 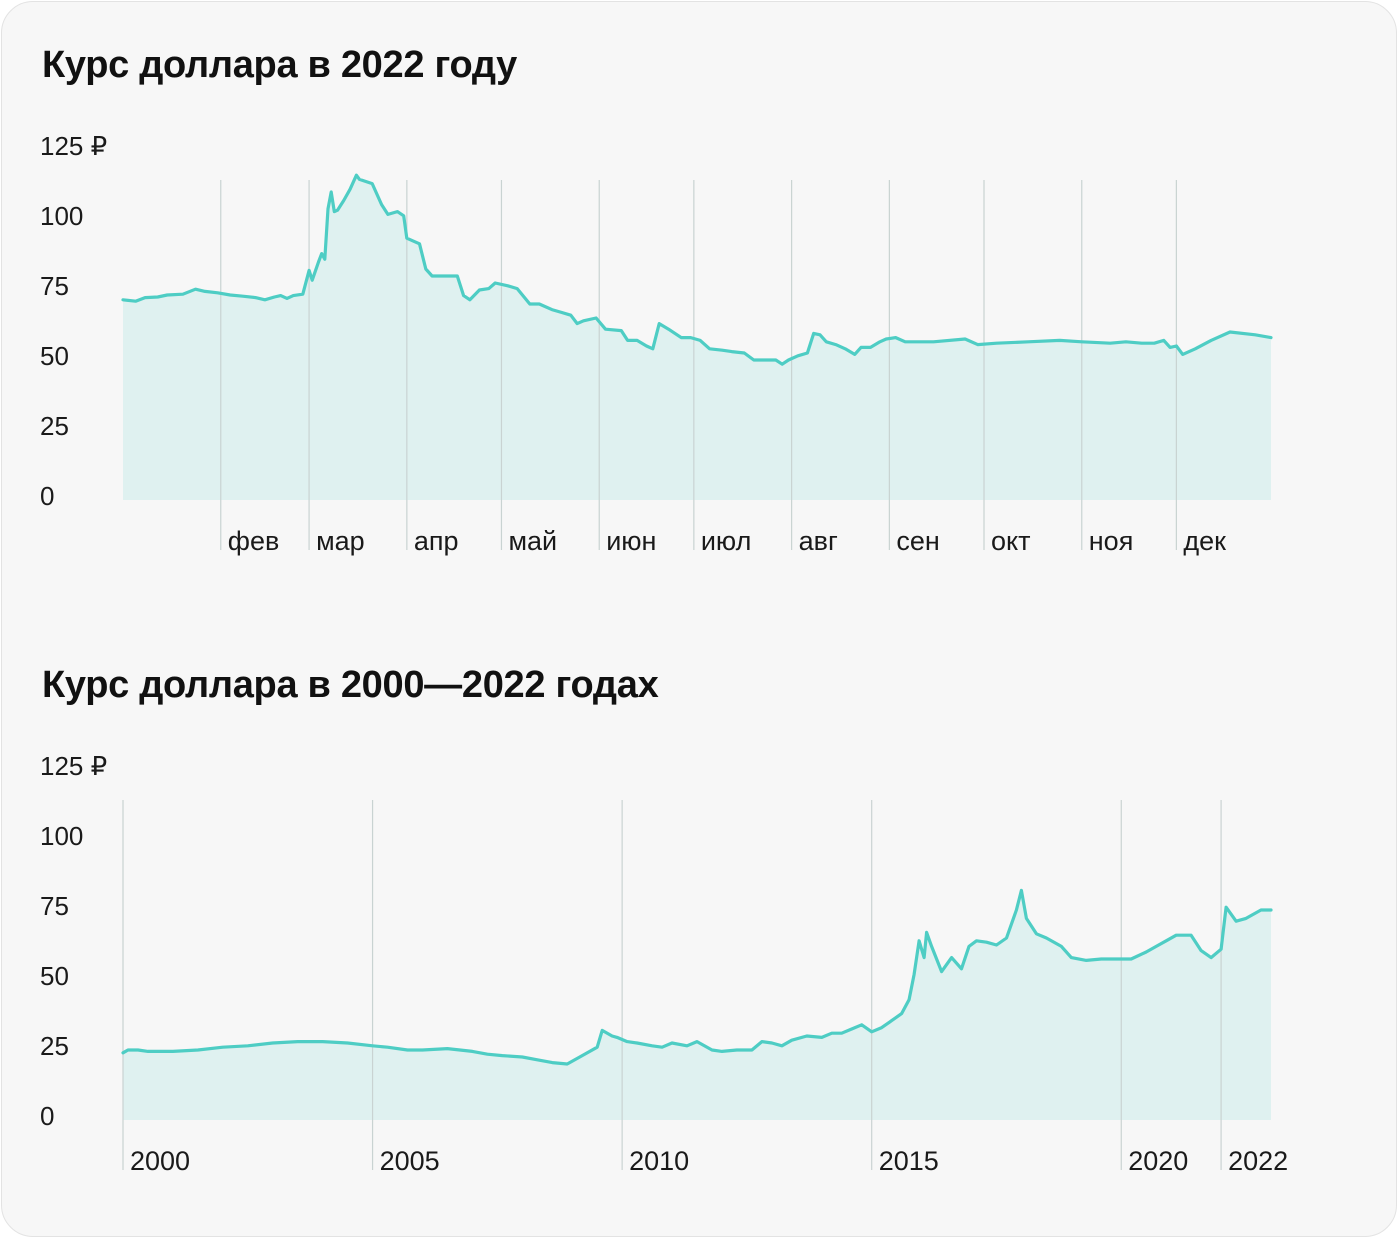 I want to click on x-tick-label: ноя, so click(x=1111, y=541).